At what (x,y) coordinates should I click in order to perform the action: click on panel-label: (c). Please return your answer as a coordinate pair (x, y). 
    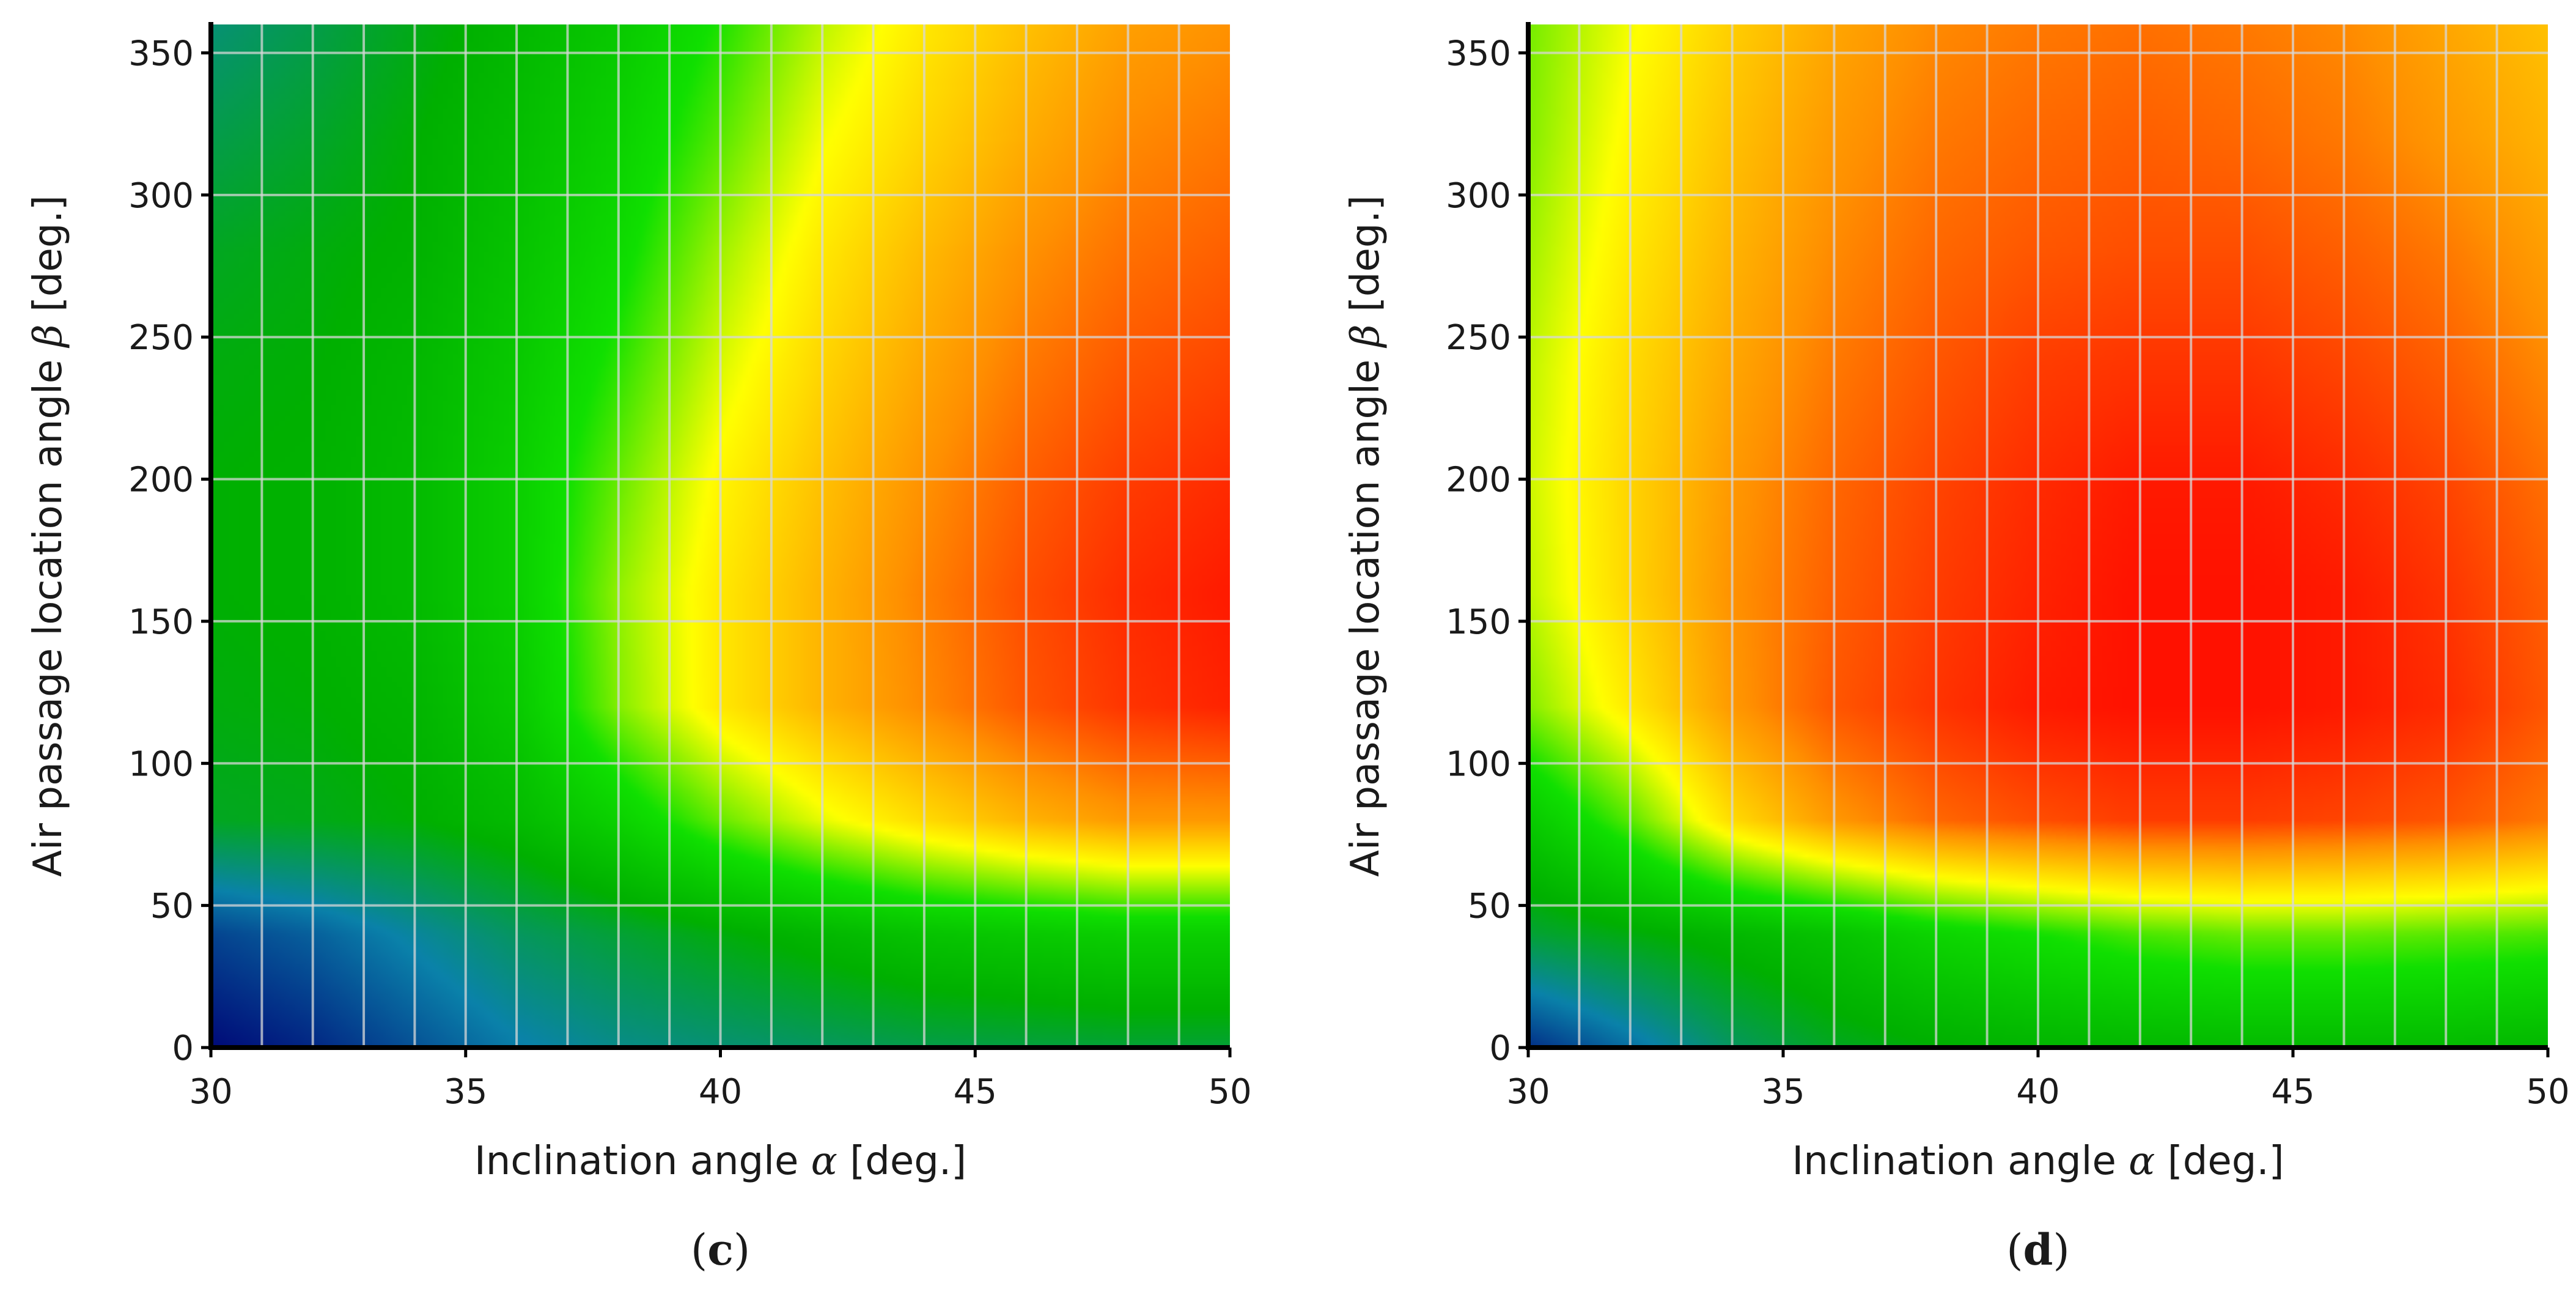
    Looking at the image, I should click on (720, 1249).